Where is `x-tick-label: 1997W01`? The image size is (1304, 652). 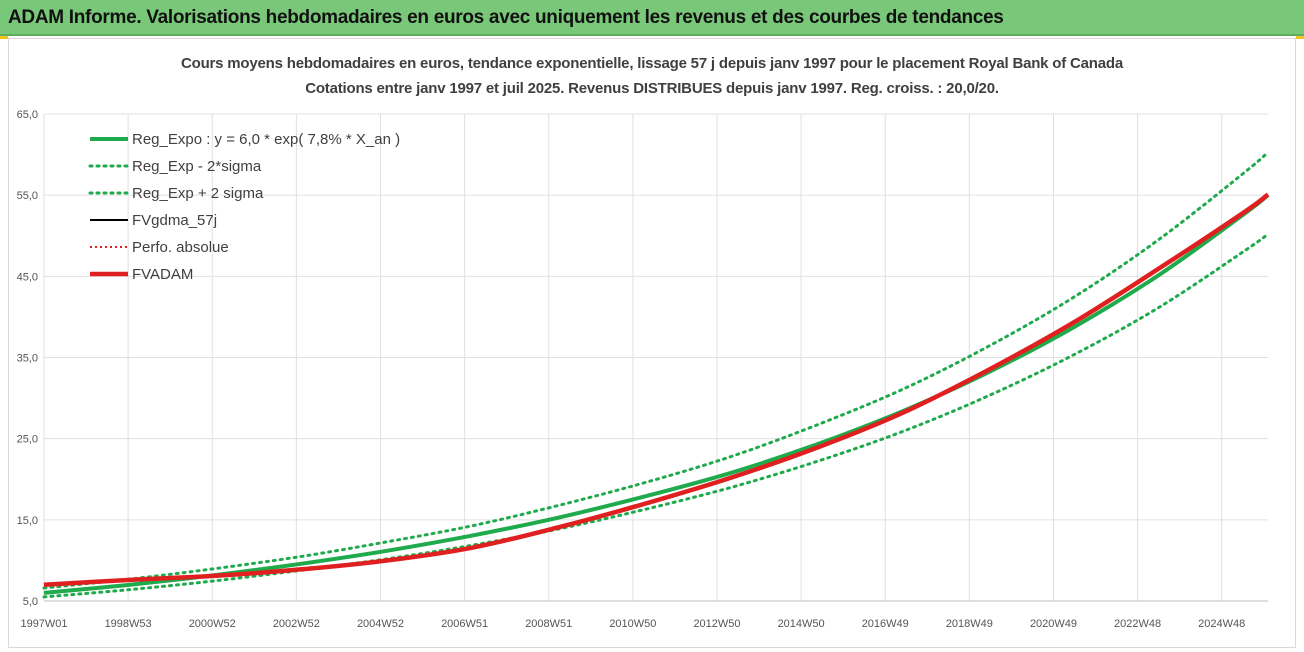 x-tick-label: 1997W01 is located at coordinates (43, 624).